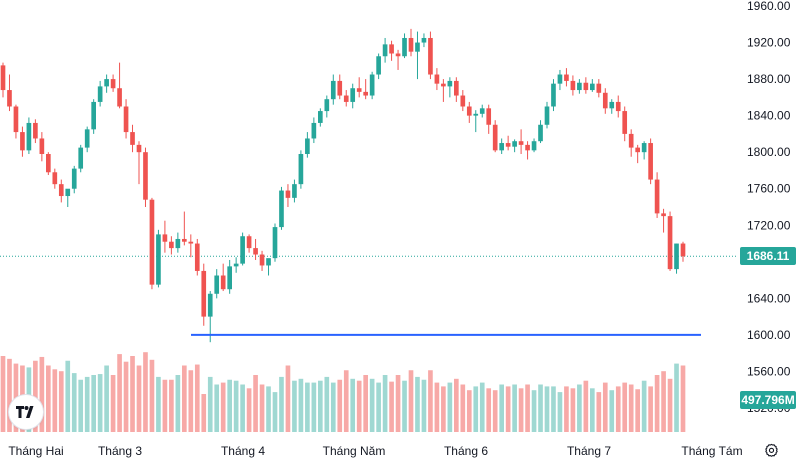 The width and height of the screenshot is (800, 466). I want to click on chart-settings-button, so click(771, 450).